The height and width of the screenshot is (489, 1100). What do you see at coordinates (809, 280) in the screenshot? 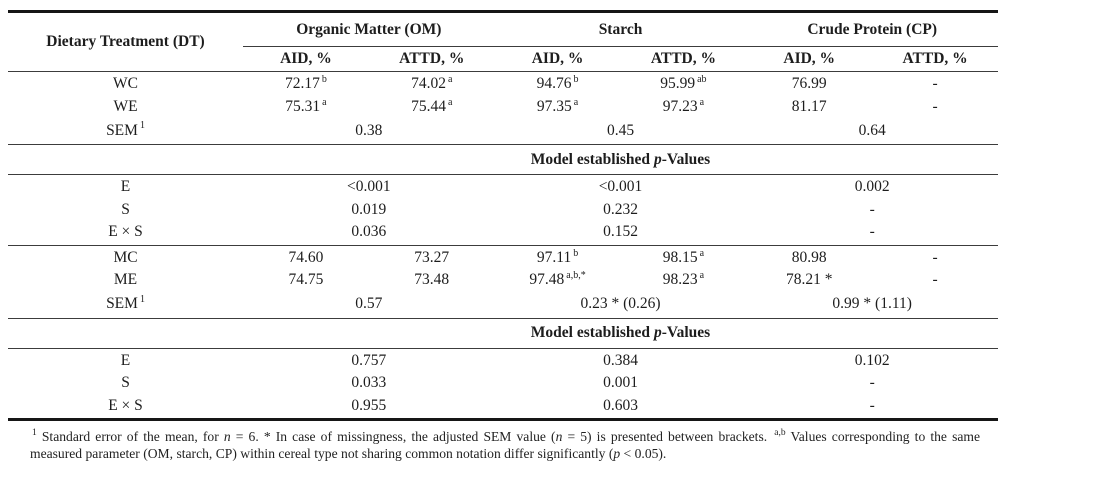
I see `cell: 78.21 *` at bounding box center [809, 280].